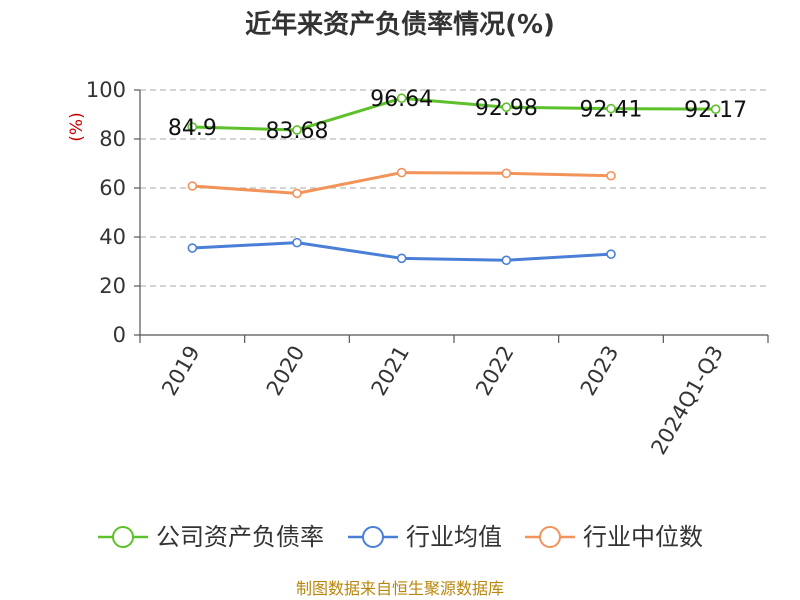  I want to click on source-note: 制图数据来自恒生聚源数据库, so click(400, 588).